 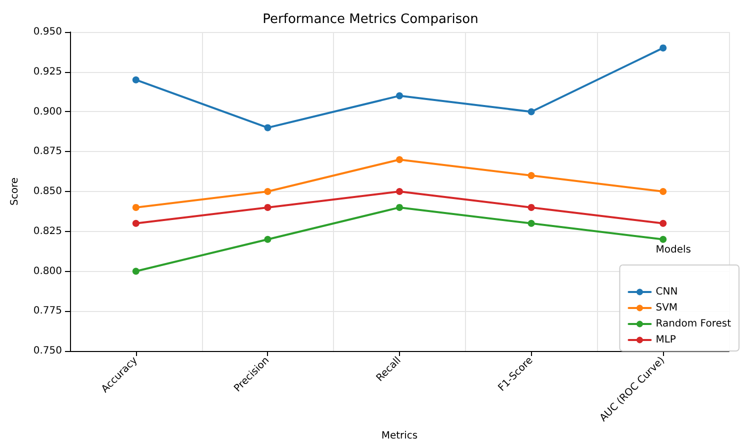 I want to click on y-tick-label: 0.750, so click(x=47, y=351).